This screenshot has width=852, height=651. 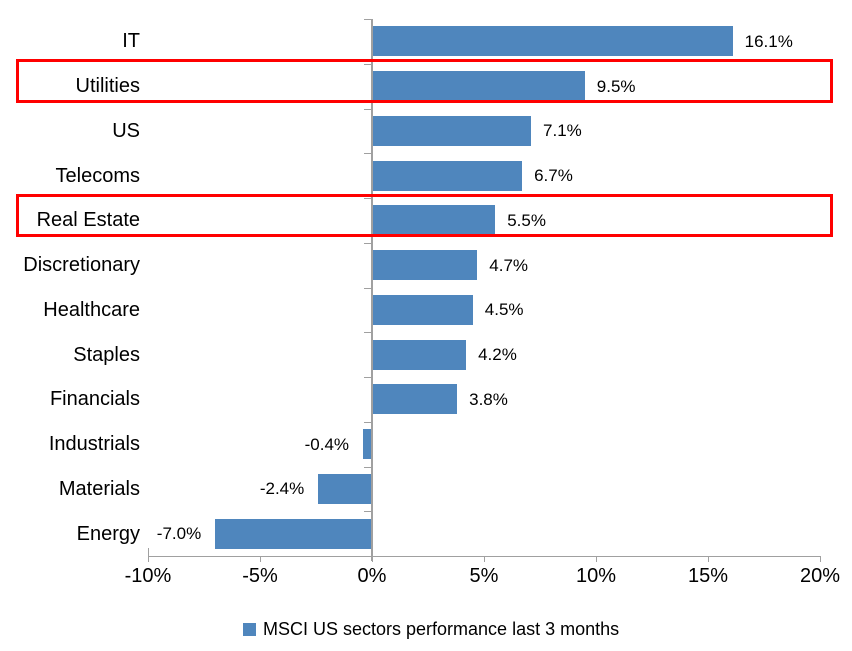 I want to click on value-label: 4.5%, so click(x=504, y=310).